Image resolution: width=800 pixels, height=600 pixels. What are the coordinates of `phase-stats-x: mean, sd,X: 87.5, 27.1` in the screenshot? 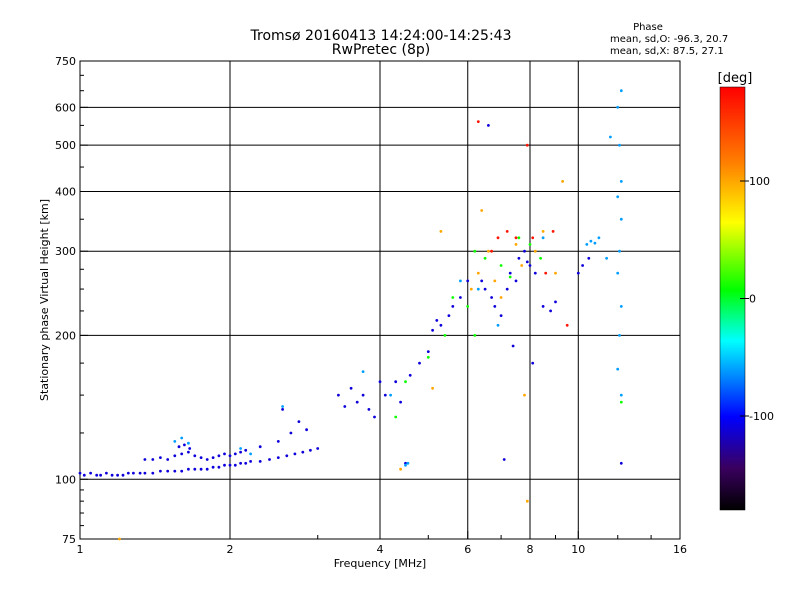 It's located at (667, 51).